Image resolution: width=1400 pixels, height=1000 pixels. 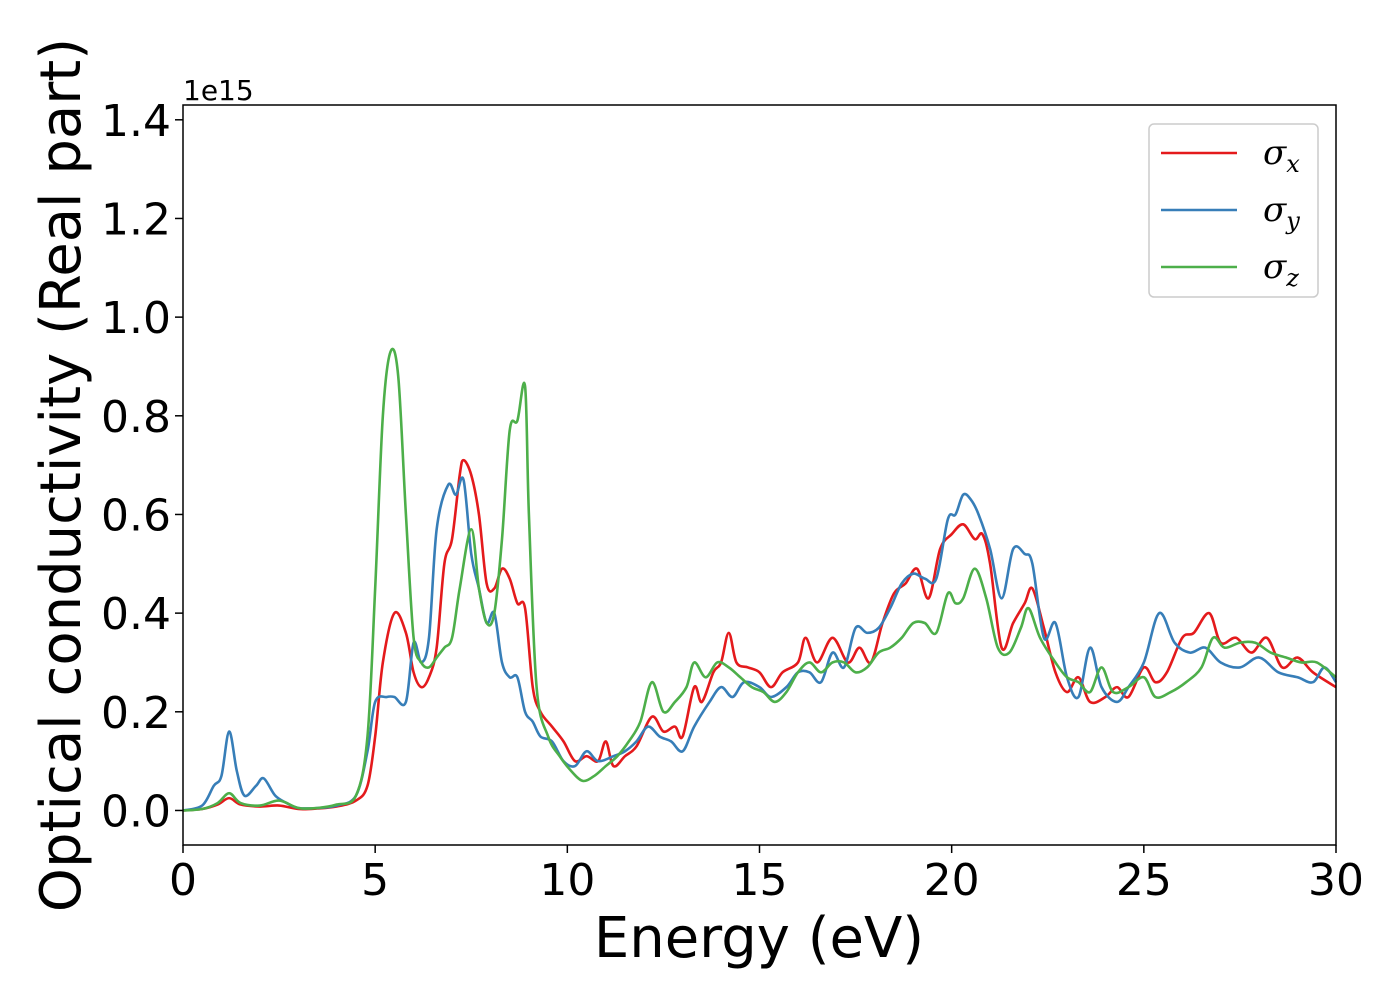 What do you see at coordinates (1281, 212) in the screenshot?
I see `legend-label-y: σy` at bounding box center [1281, 212].